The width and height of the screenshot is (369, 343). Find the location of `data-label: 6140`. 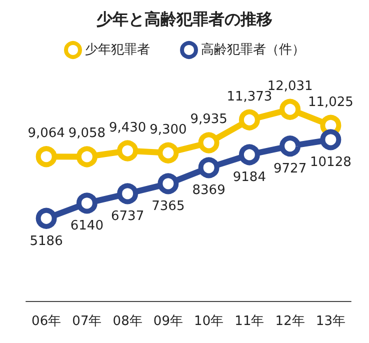

data-label: 6140 is located at coordinates (87, 226).